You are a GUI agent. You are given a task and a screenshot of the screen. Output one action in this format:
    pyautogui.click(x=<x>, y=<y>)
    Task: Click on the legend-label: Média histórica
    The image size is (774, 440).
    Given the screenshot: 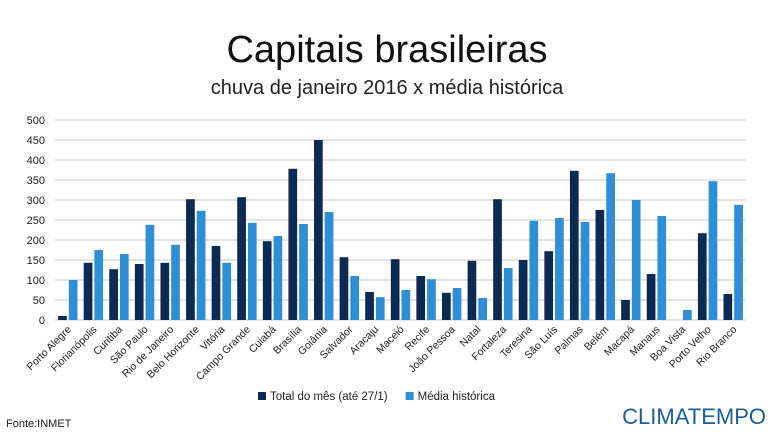 What is the action you would take?
    pyautogui.click(x=457, y=397)
    